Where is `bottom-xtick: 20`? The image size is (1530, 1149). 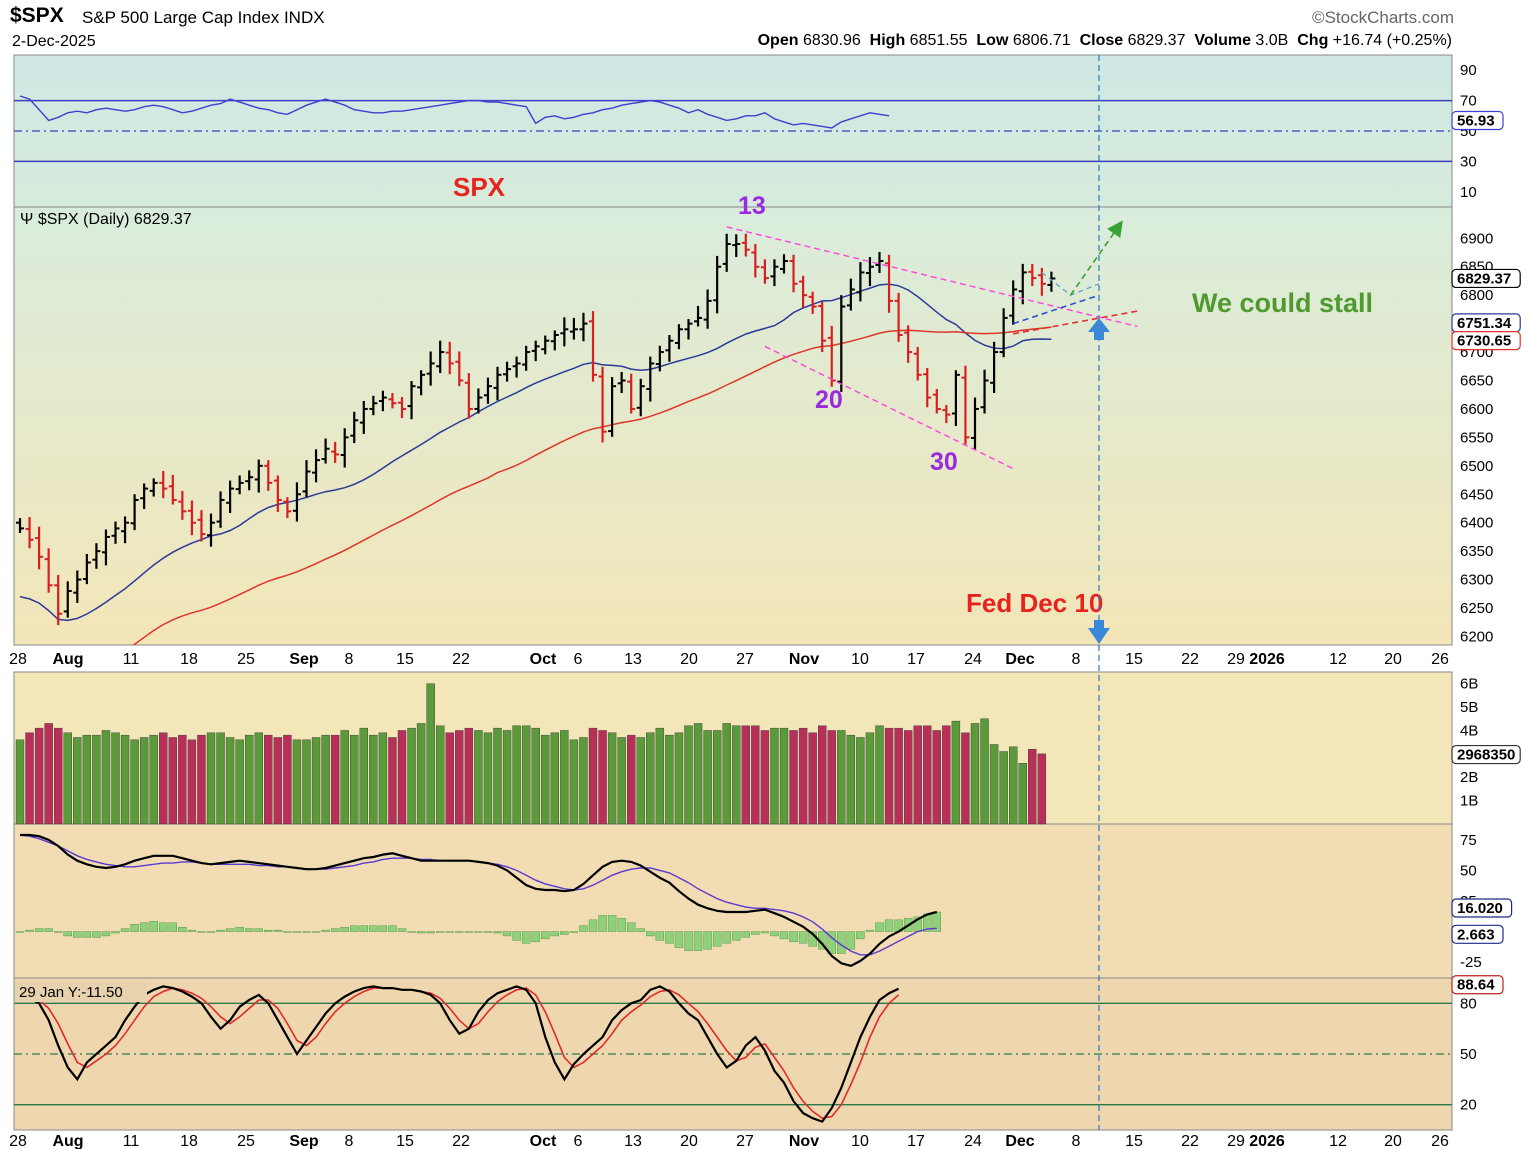
bottom-xtick: 20 is located at coordinates (1393, 1141).